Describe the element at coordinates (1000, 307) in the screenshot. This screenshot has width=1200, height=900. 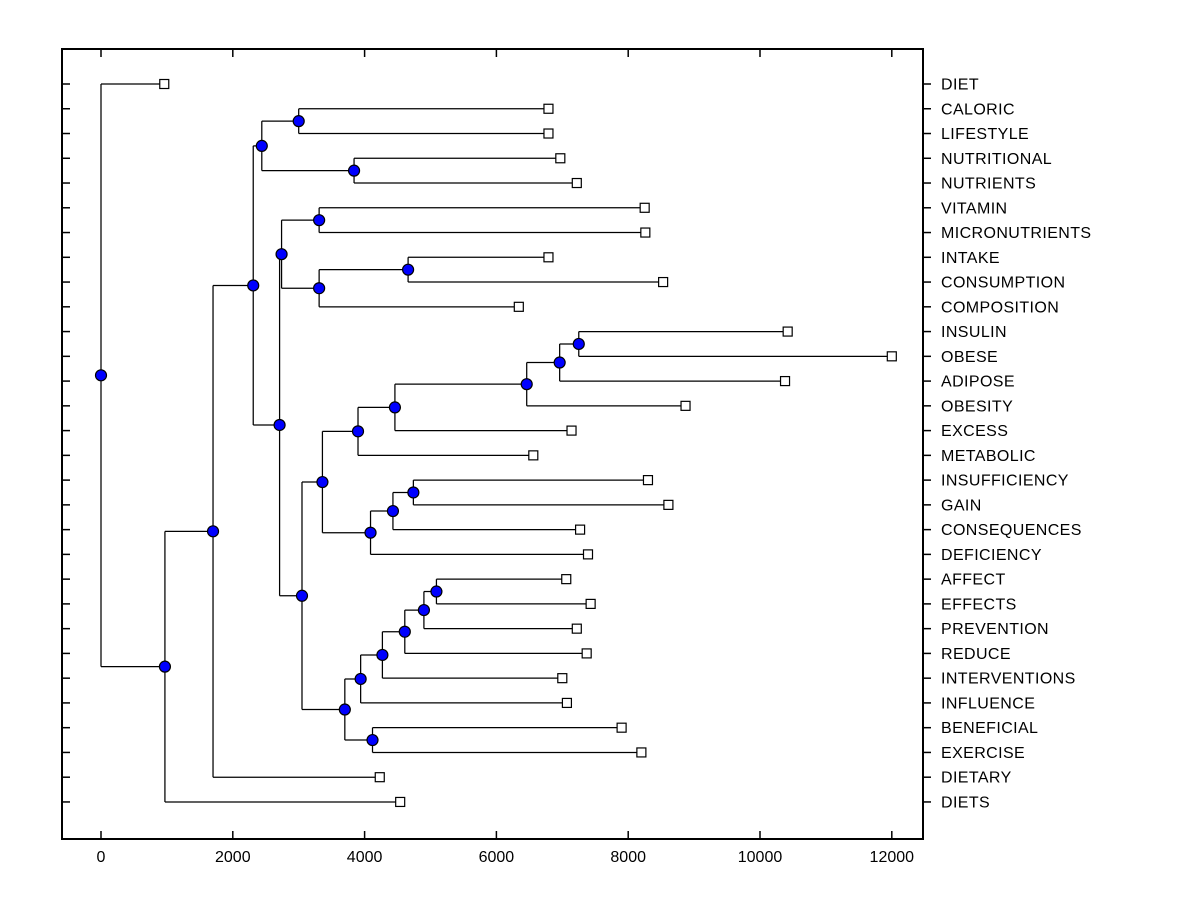
I see `leaf-label: COMPOSITION` at that location.